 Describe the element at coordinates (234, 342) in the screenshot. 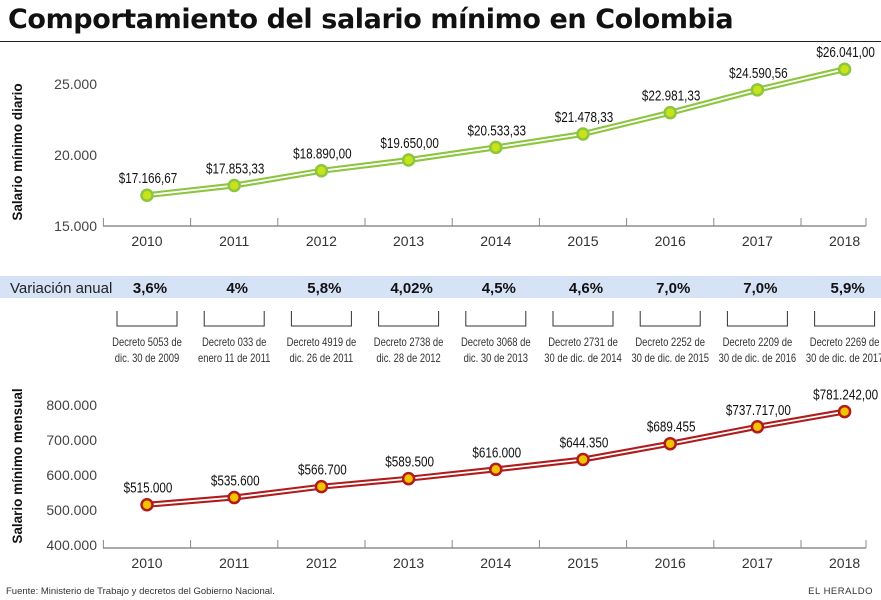

I see `decree-line-1: Decreto 033 de` at that location.